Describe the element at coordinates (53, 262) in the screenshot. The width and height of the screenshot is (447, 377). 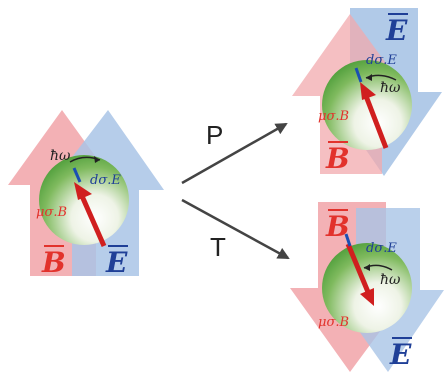
I see `b-label: B` at that location.